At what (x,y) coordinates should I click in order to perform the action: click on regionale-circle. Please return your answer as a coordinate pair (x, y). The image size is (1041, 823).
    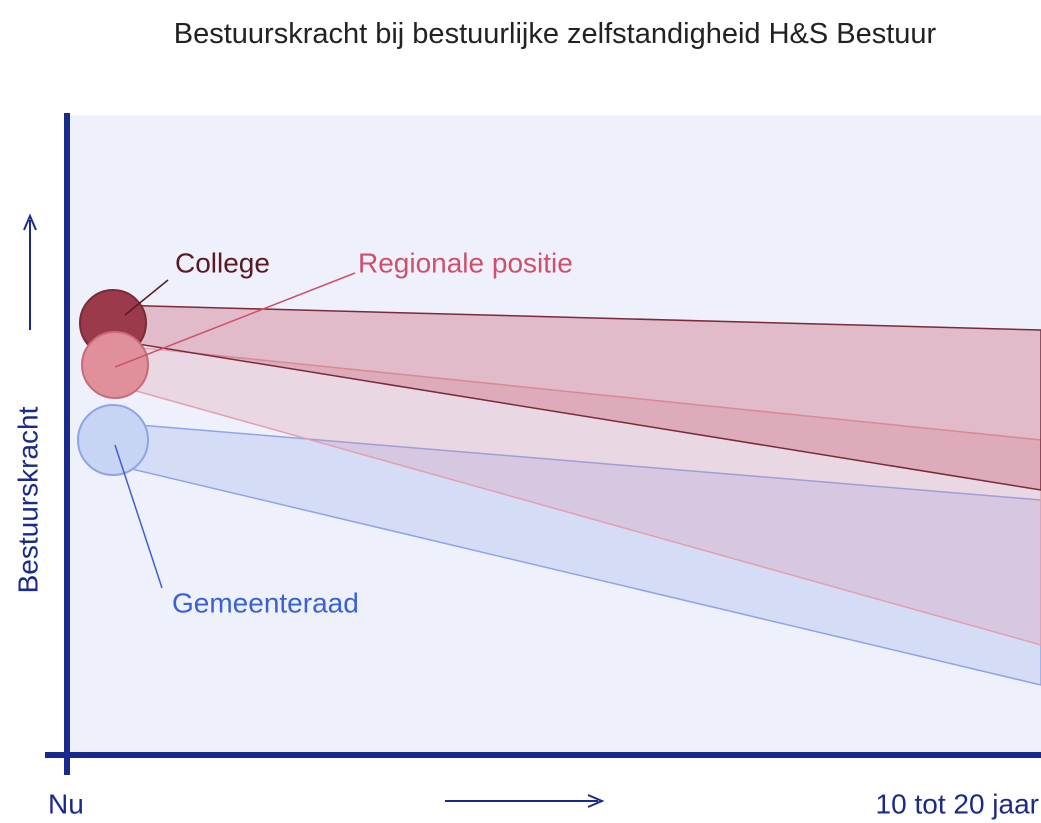
    Looking at the image, I should click on (115, 365).